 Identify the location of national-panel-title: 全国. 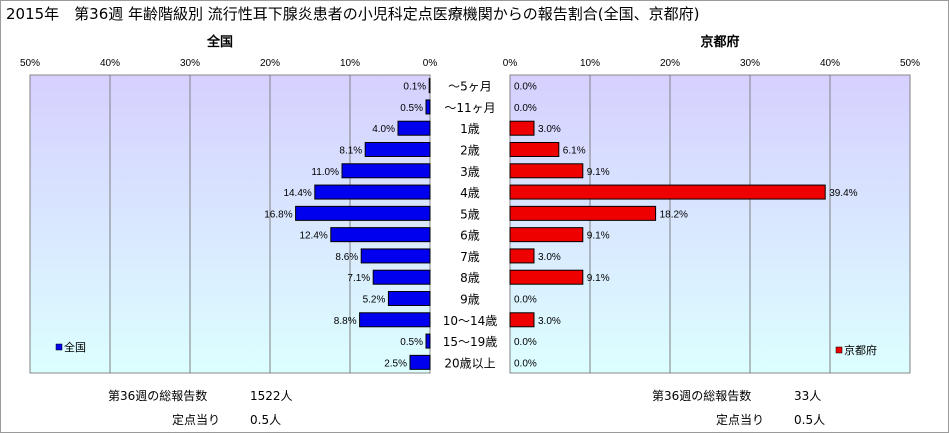
(219, 42).